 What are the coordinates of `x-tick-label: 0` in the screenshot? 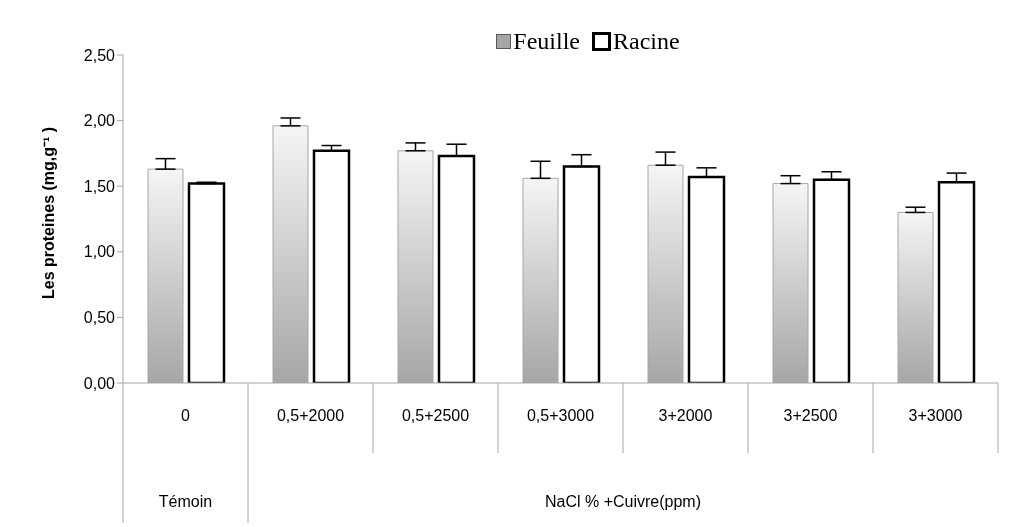 It's located at (186, 415).